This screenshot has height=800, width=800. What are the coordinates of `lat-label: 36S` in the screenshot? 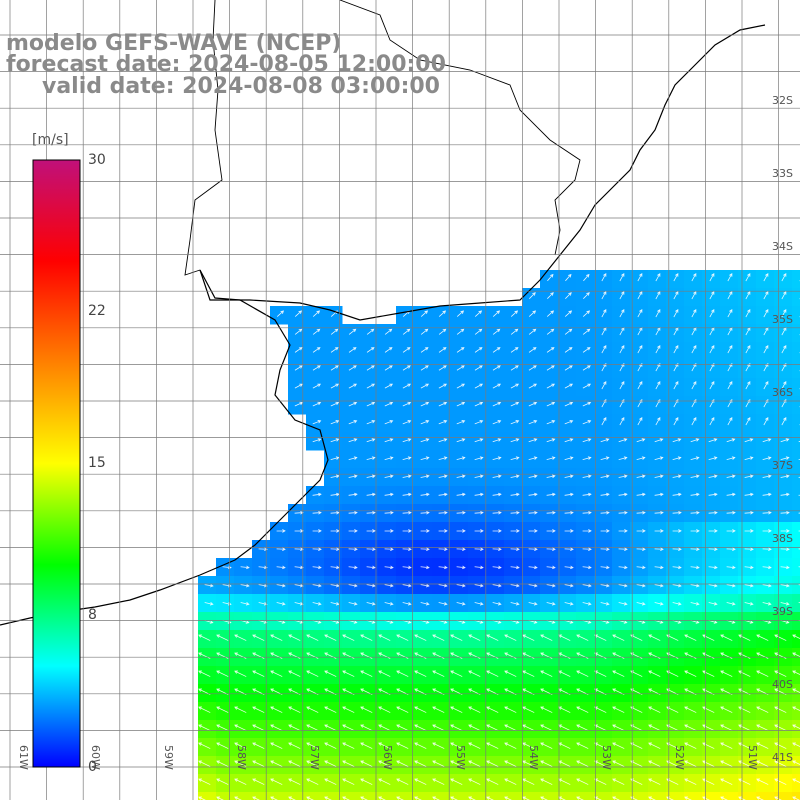 It's located at (782, 392).